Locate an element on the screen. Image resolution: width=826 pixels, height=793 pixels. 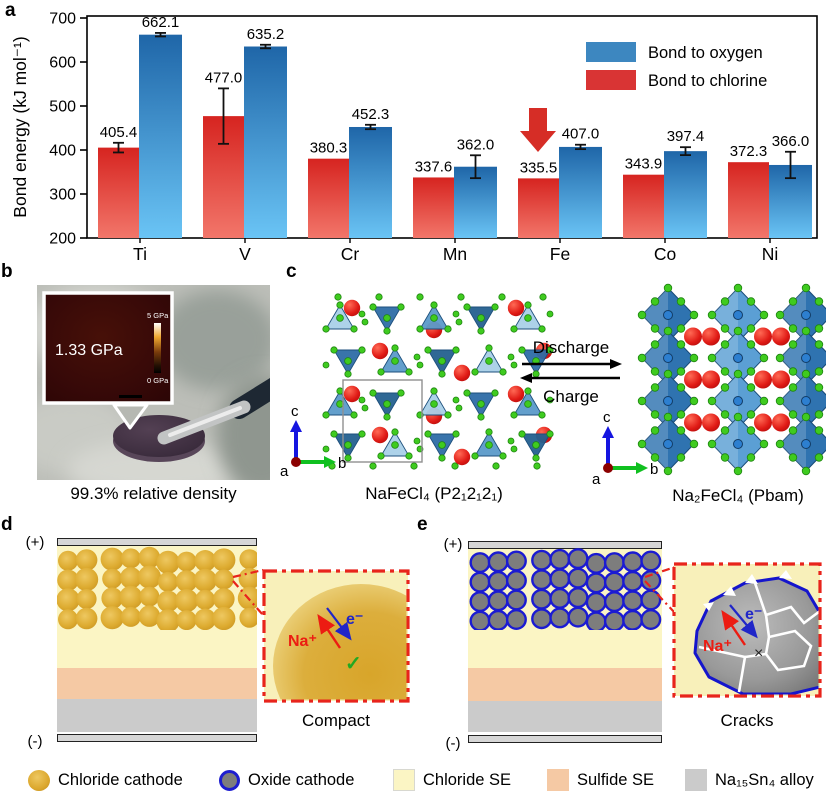
chloride-cathode-swatch is located at coordinates (39, 780).